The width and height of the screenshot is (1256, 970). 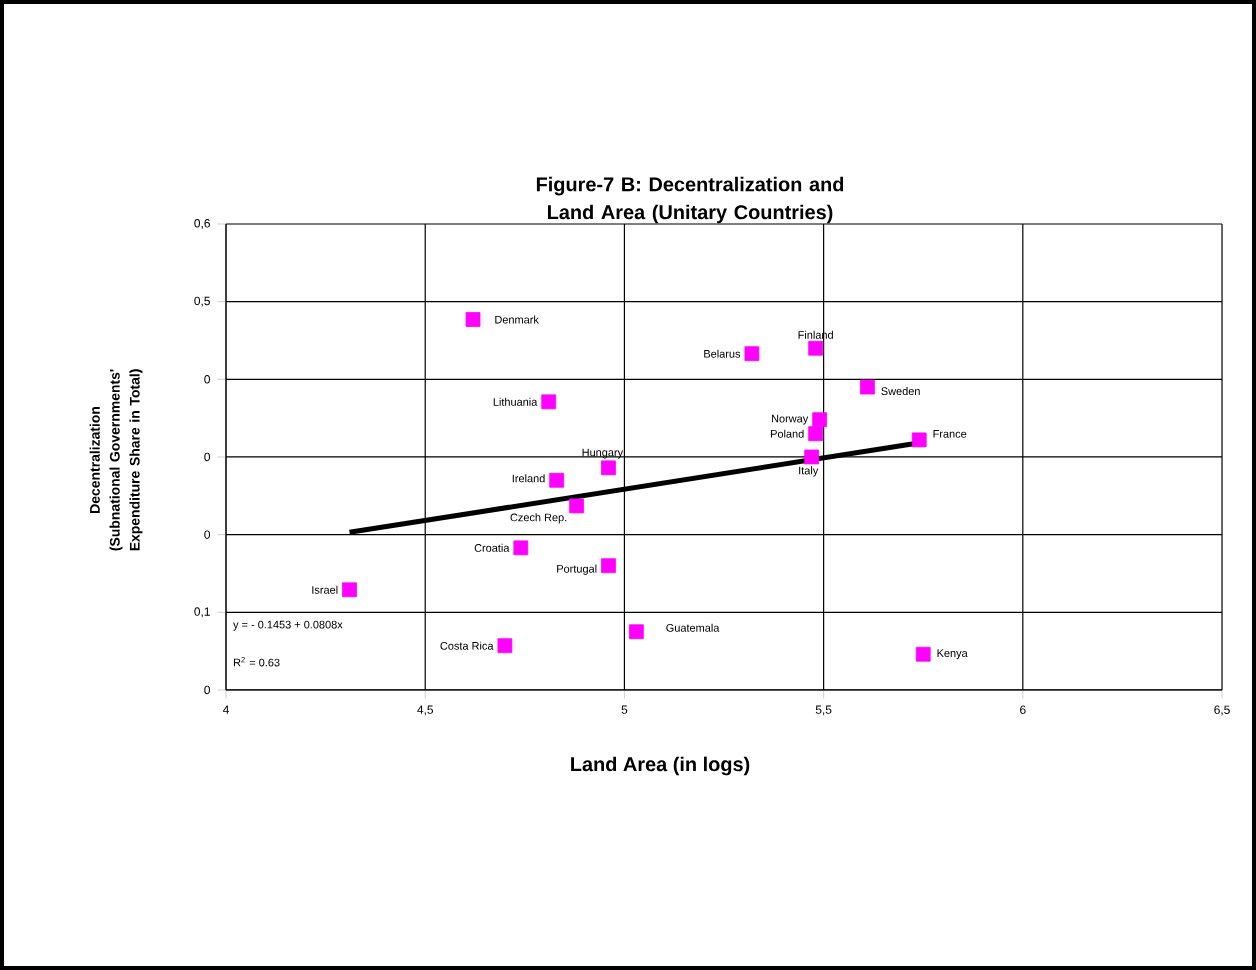 What do you see at coordinates (660, 766) in the screenshot?
I see `x-axis-title: Land Area (in logs)` at bounding box center [660, 766].